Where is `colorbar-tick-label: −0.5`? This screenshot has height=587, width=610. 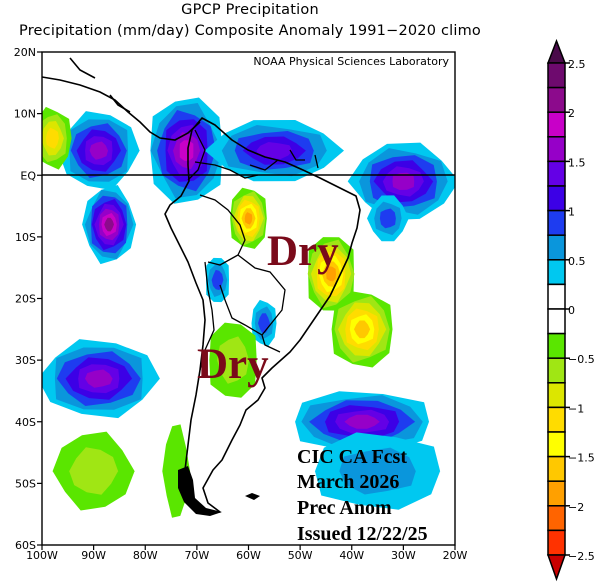 colorbar-tick-label: −0.5 is located at coordinates (581, 359).